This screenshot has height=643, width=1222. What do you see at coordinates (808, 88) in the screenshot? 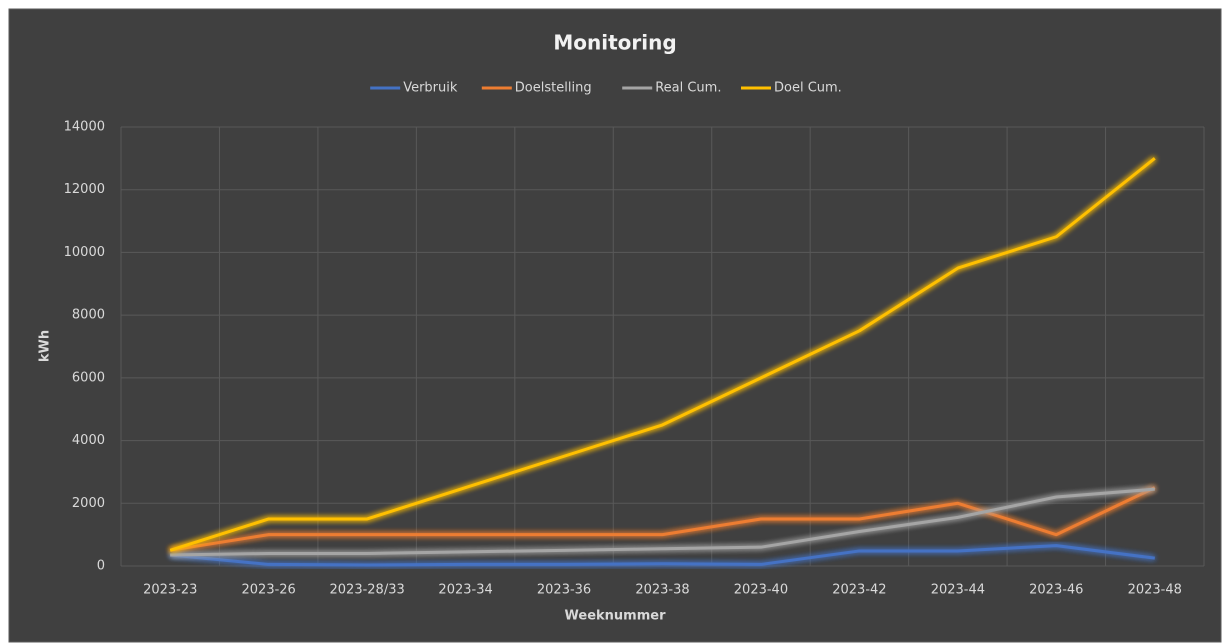
I see `legend-label: Doel Cum.` at bounding box center [808, 88].